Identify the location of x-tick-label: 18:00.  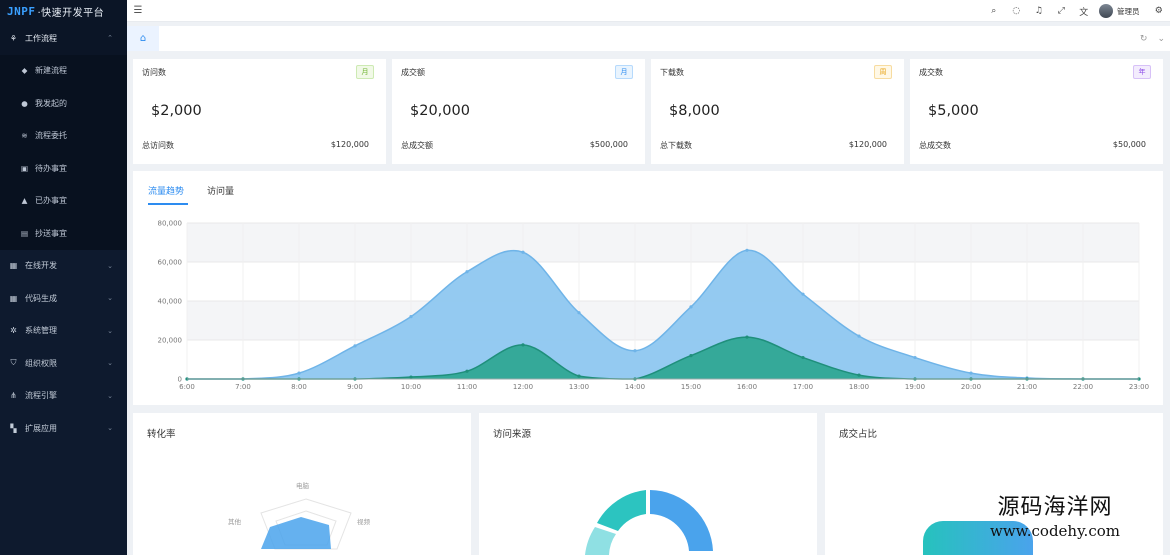
(859, 387).